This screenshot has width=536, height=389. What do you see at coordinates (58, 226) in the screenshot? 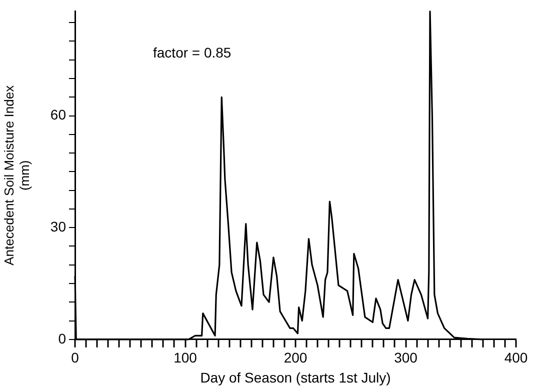
I see `y-tick-label: 30` at bounding box center [58, 226].